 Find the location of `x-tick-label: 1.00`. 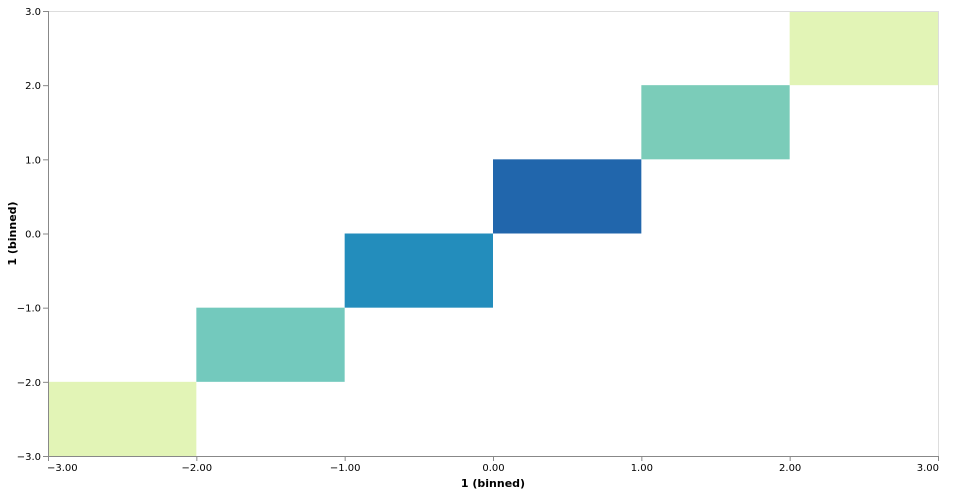

x-tick-label: 1.00 is located at coordinates (642, 468).